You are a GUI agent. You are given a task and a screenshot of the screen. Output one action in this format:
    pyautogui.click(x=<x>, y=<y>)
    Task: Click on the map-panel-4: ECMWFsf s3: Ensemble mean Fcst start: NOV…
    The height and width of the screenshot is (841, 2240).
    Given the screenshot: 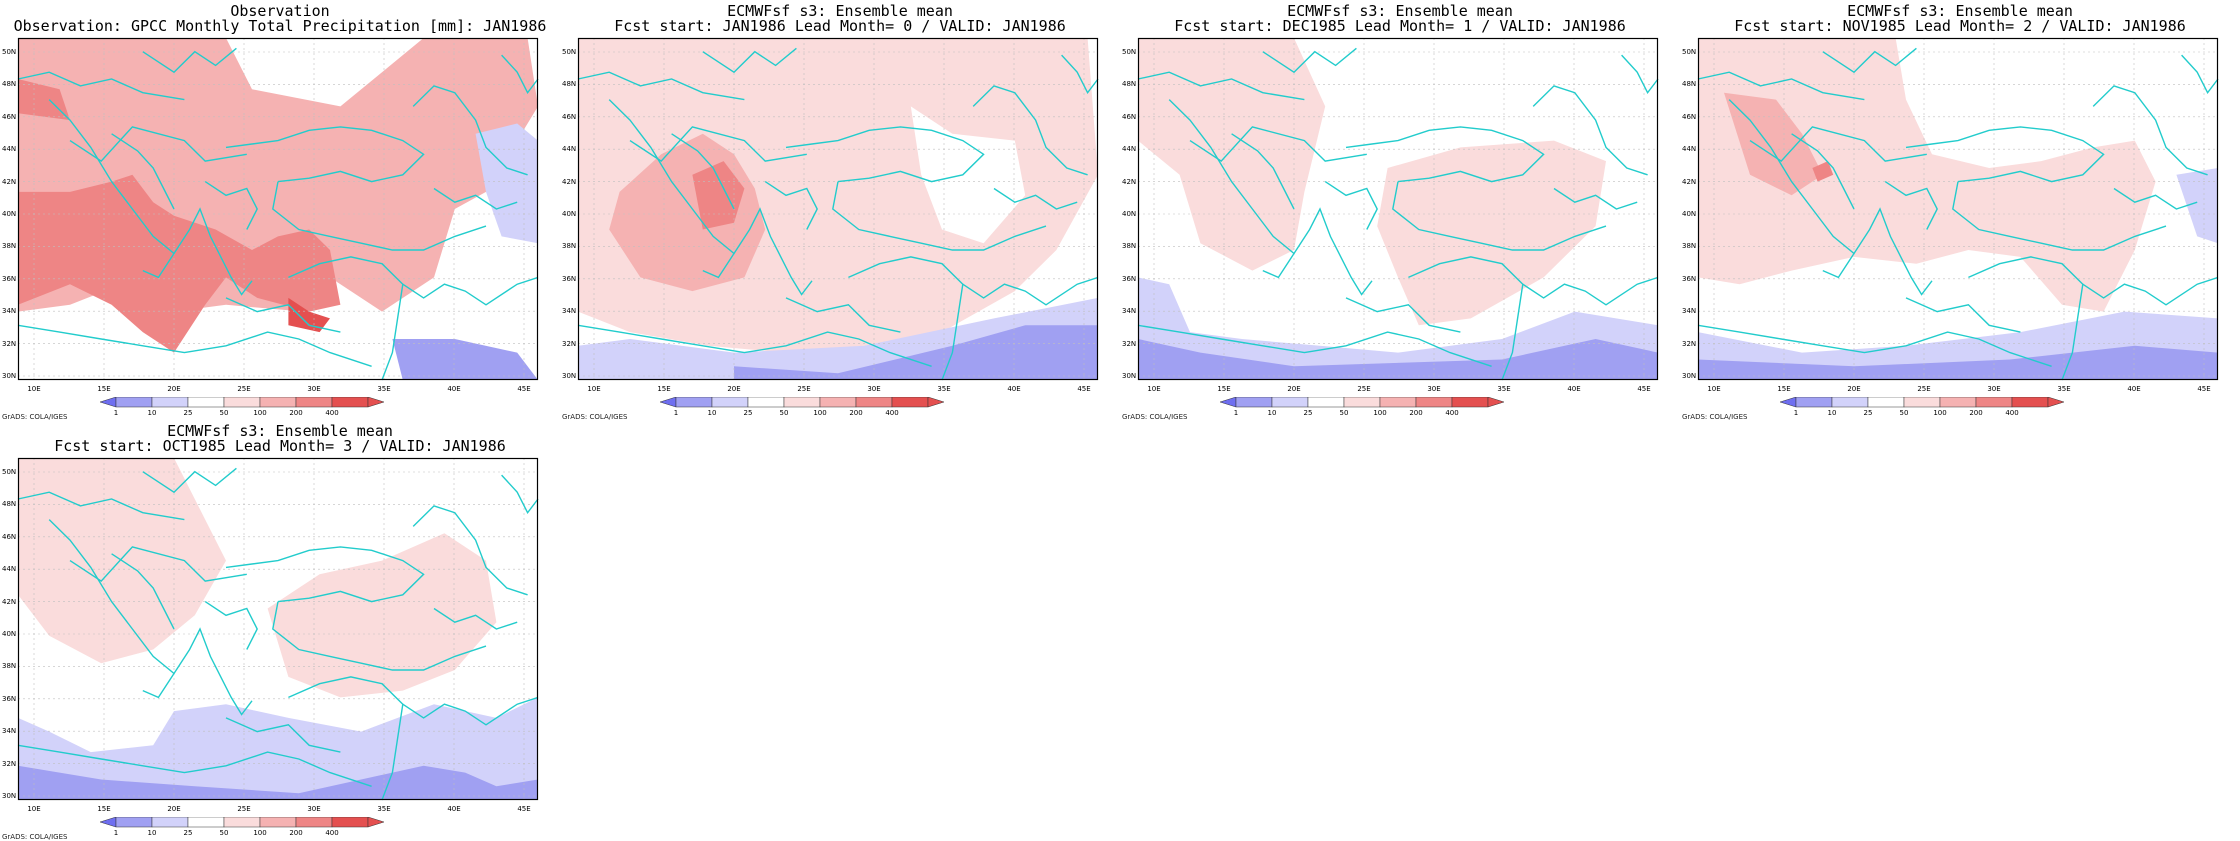 What is the action you would take?
    pyautogui.click(x=1960, y=210)
    